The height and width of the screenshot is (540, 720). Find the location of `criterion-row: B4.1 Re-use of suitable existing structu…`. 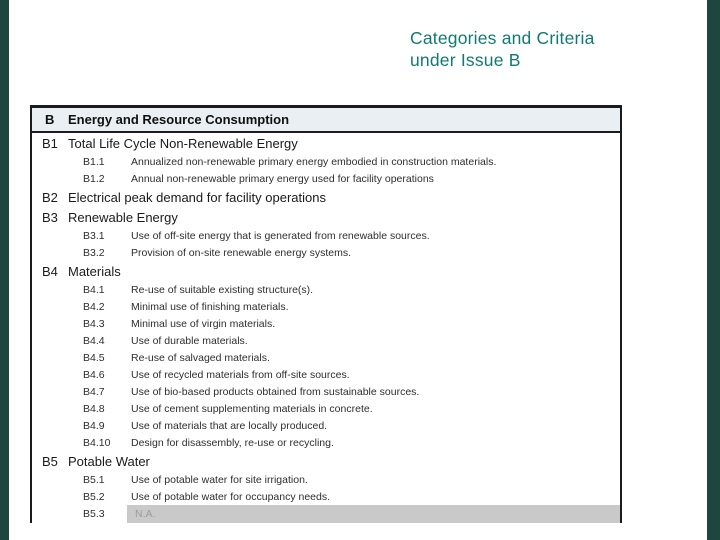

criterion-row: B4.1 Re-use of suitable existing structu… is located at coordinates (326, 289).